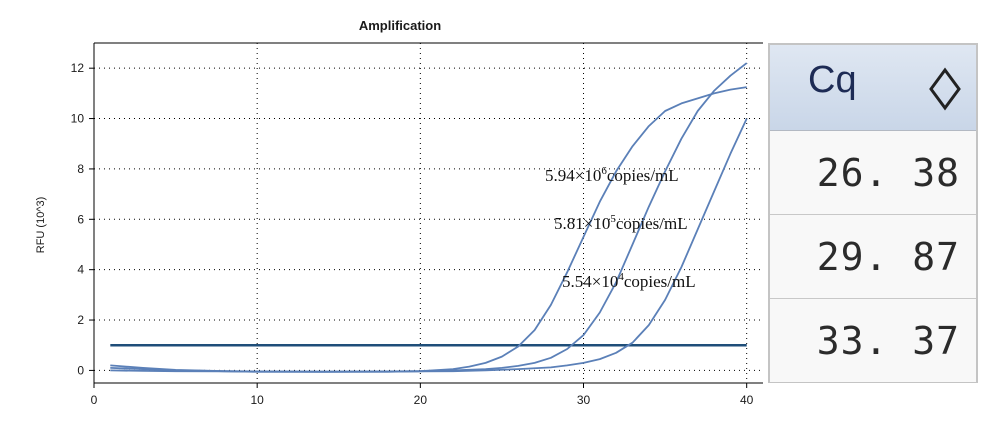 This screenshot has height=427, width=1002. Describe the element at coordinates (621, 223) in the screenshot. I see `annotation-label: 5.81×105copies/mL` at that location.